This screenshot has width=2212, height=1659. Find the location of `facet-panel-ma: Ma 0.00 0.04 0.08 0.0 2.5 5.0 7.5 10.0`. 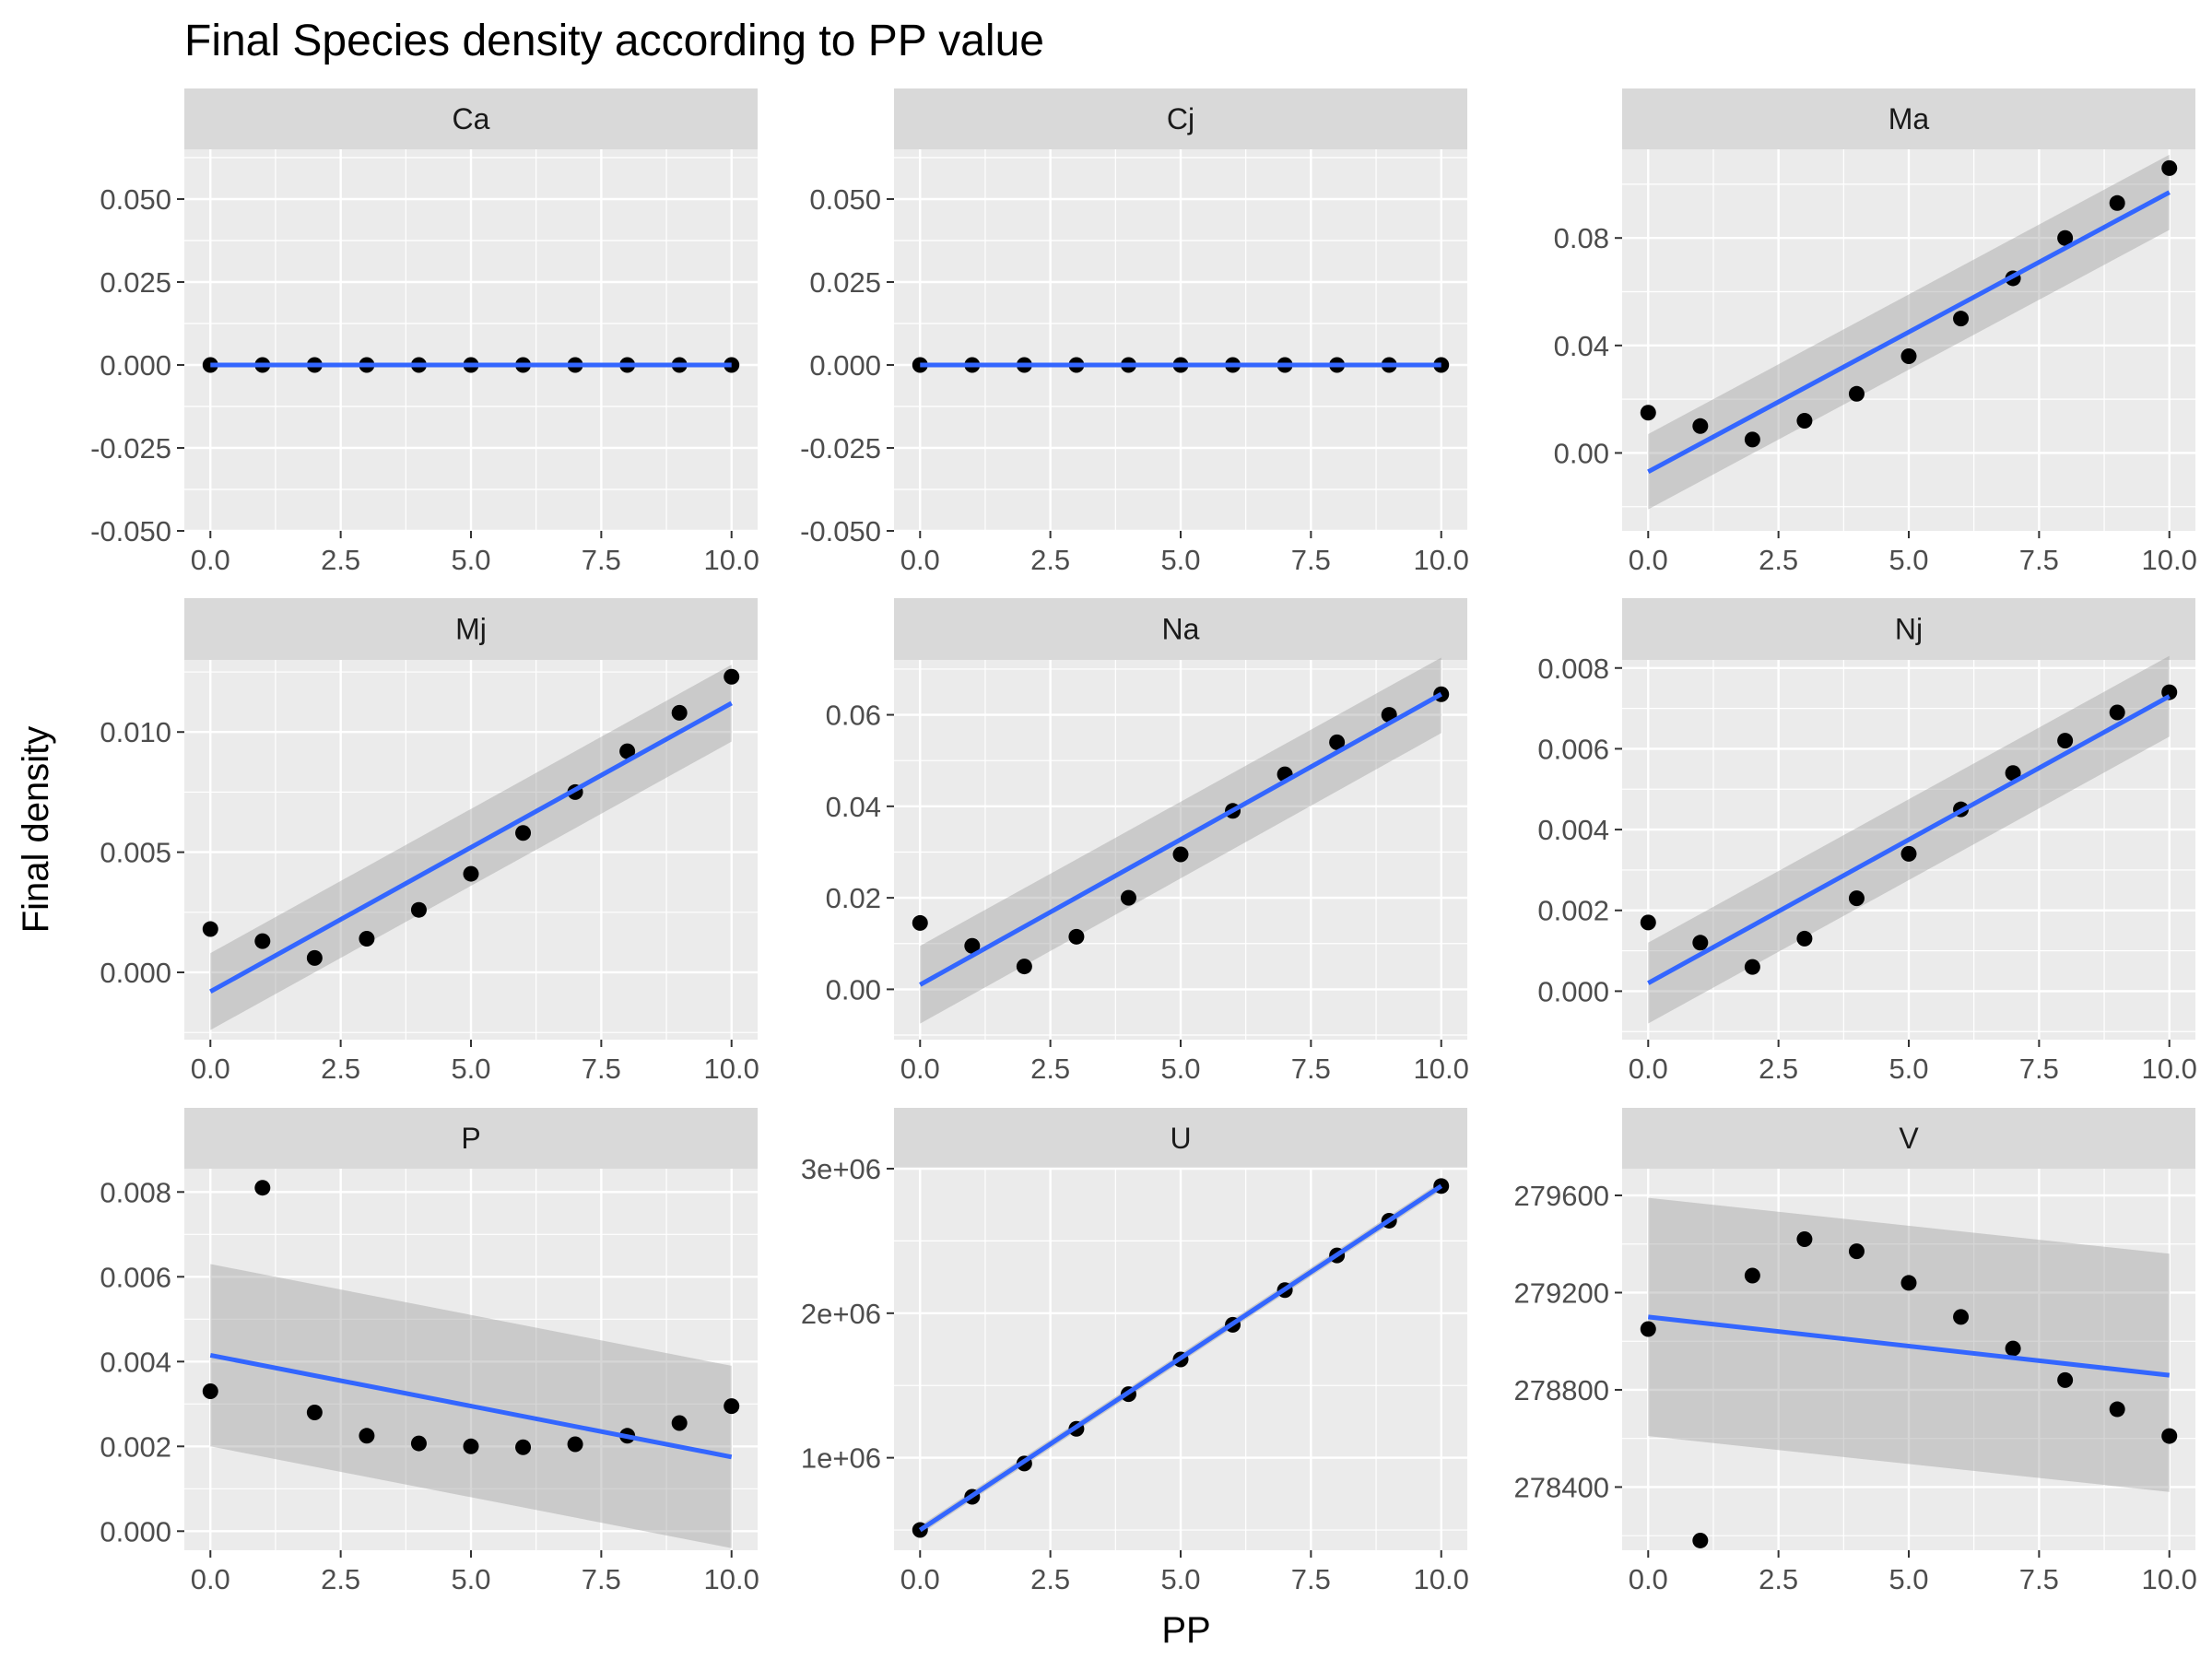

facet-panel-ma: Ma 0.00 0.04 0.08 0.0 2.5 5.0 7.5 10.0 is located at coordinates (1875, 332).